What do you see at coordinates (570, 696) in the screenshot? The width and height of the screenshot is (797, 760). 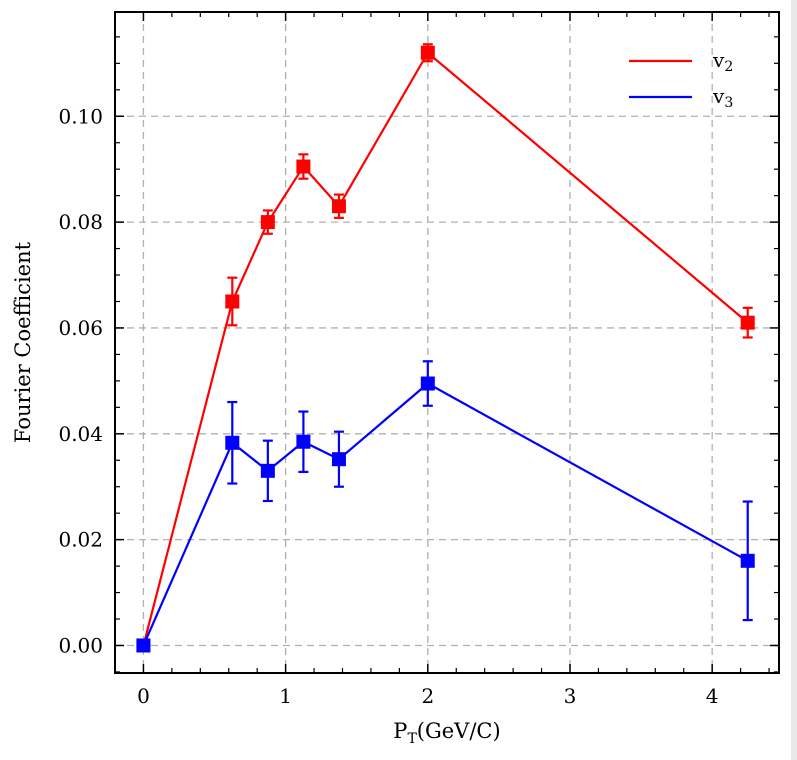 I see `x-tick-label: 3` at bounding box center [570, 696].